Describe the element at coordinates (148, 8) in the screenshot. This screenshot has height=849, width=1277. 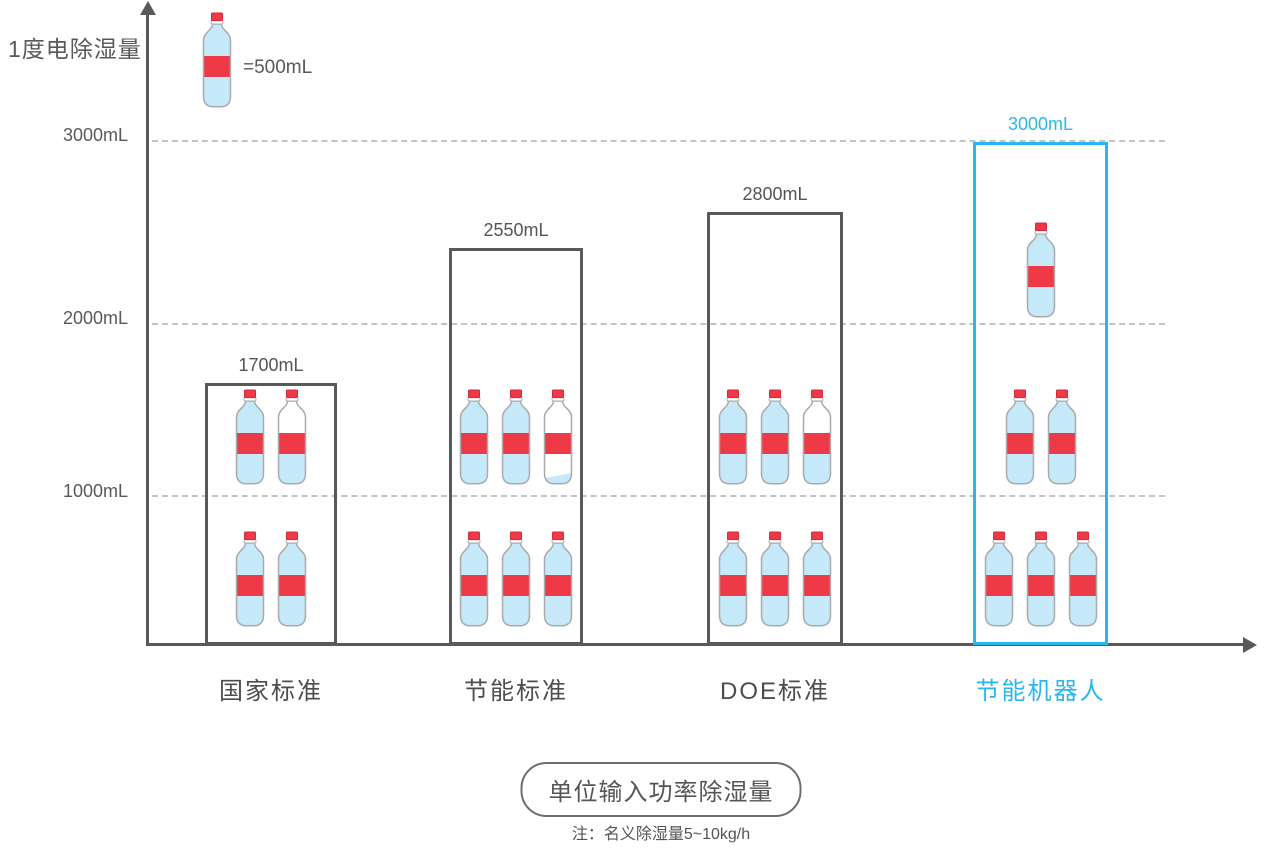
I see `y-axis-arrow-icon` at that location.